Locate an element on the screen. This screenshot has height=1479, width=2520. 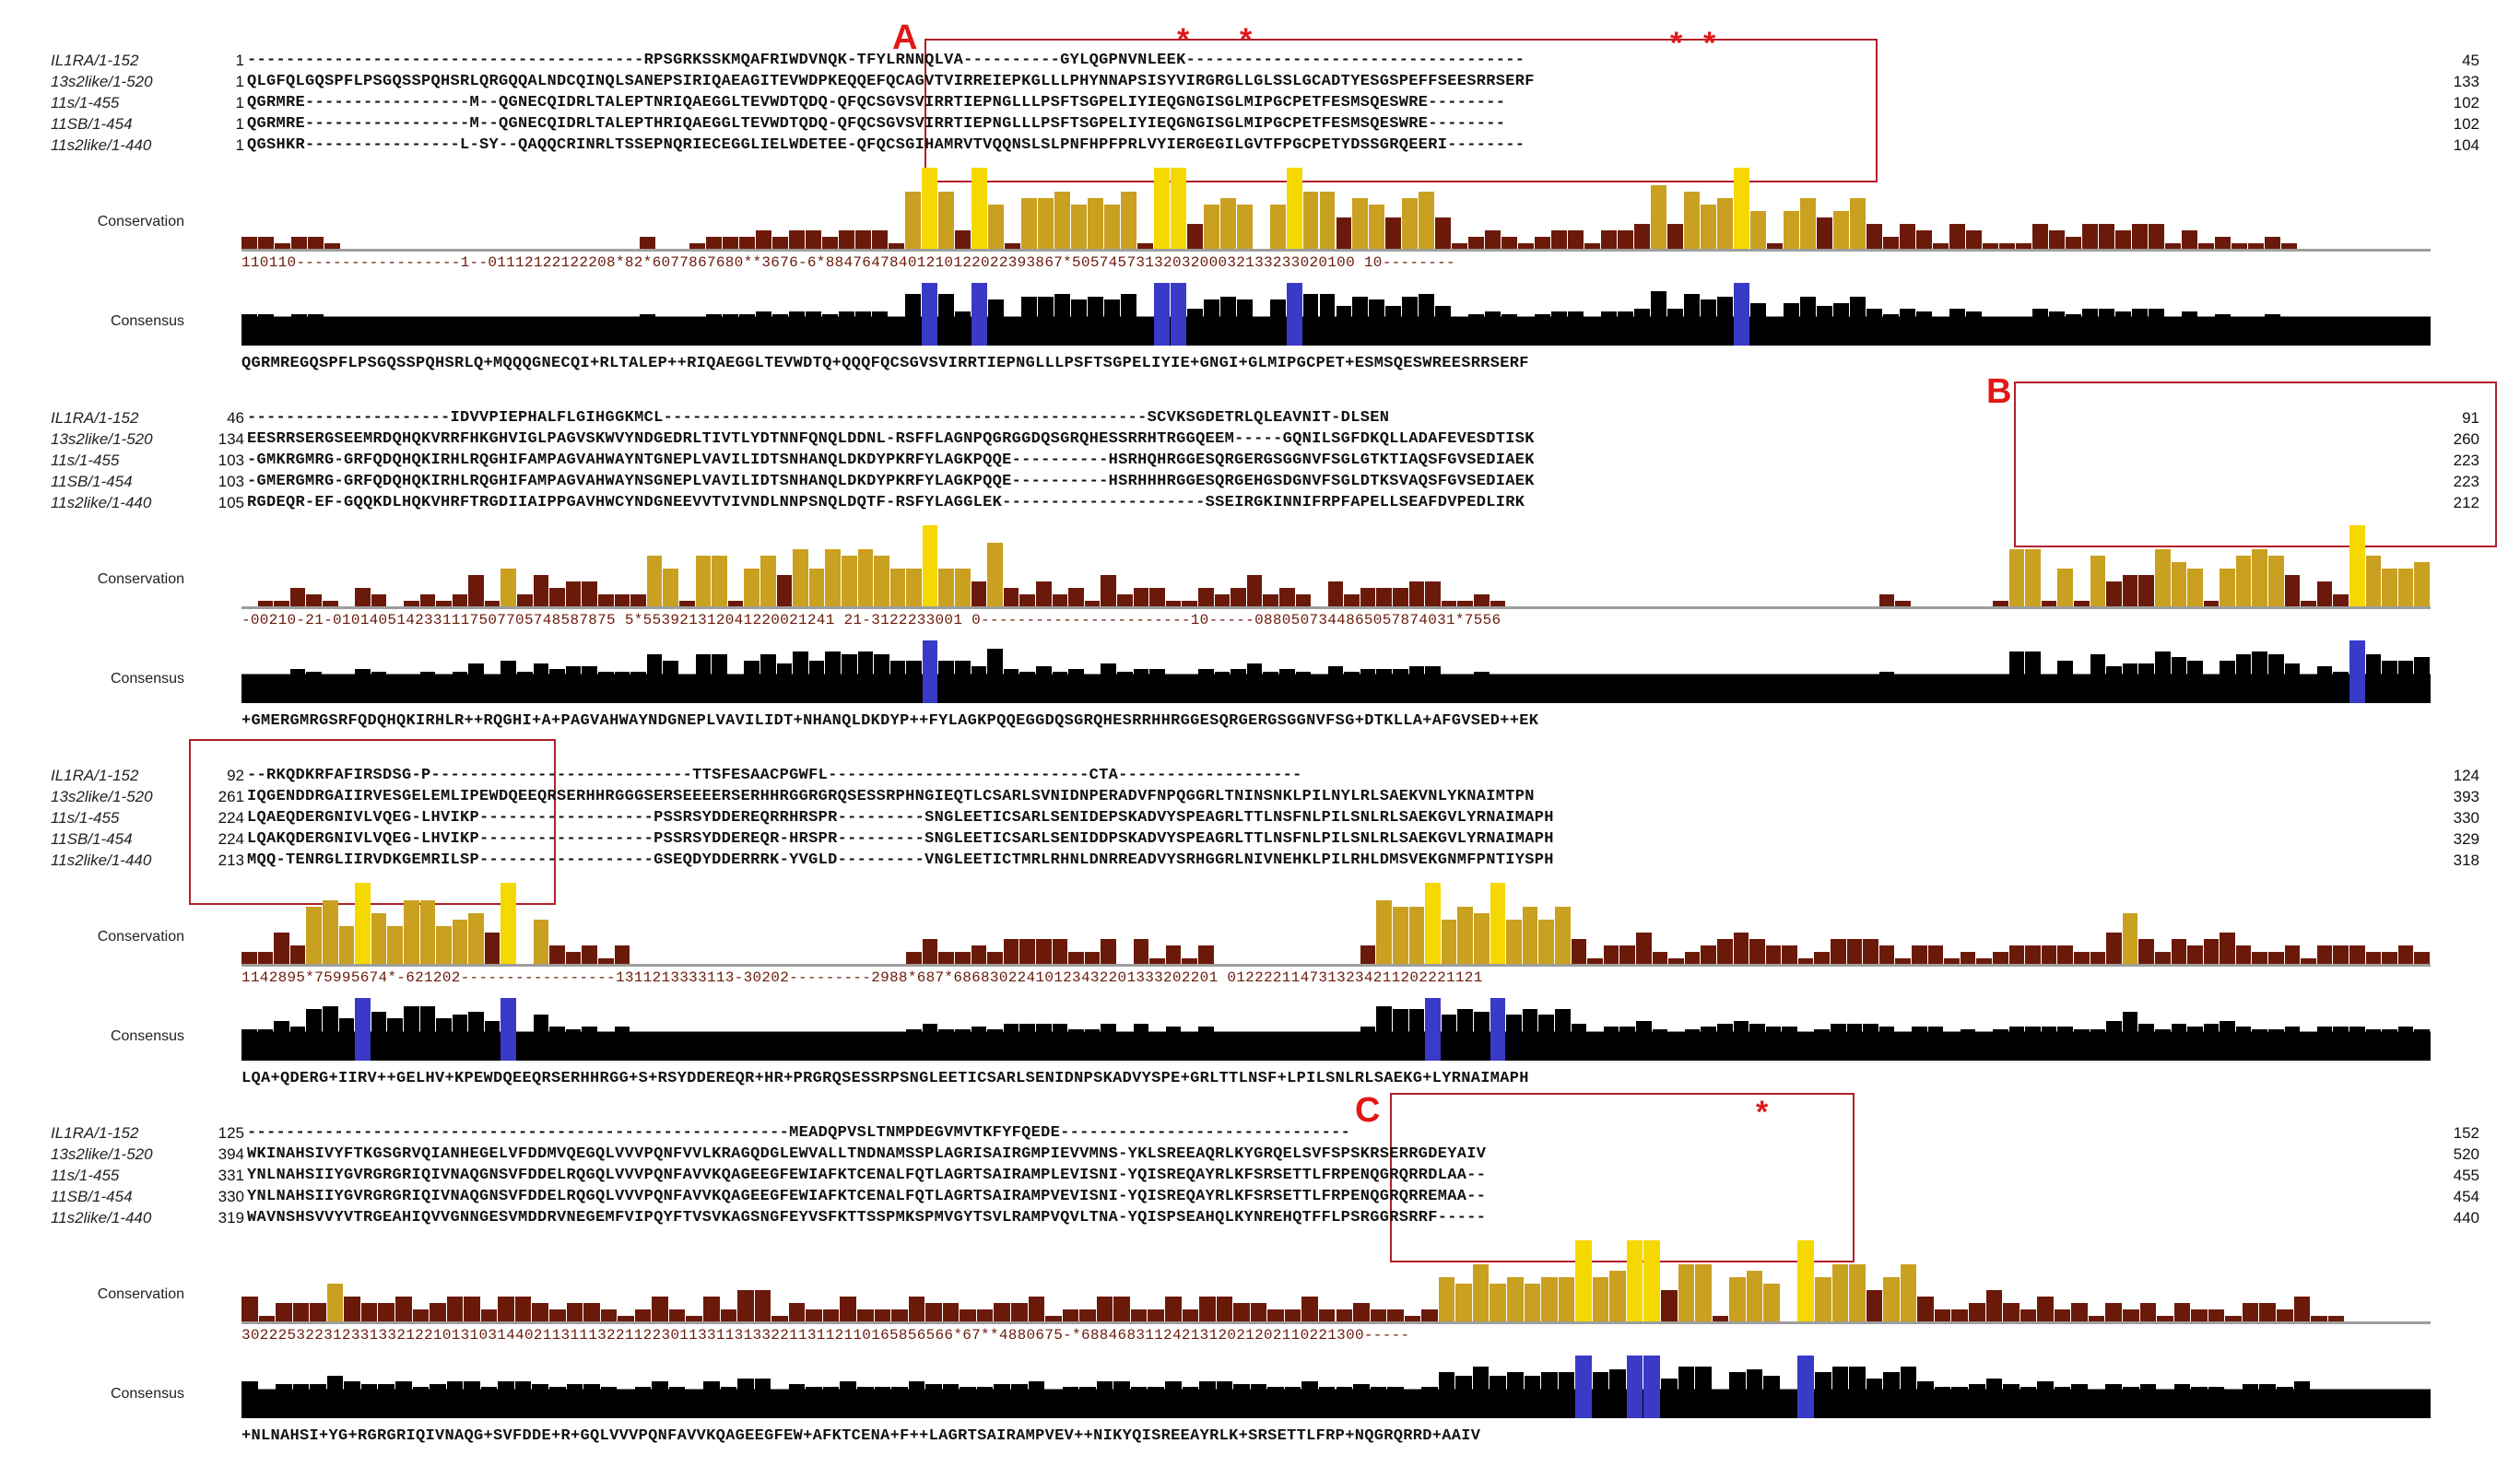
asterisk-marker: * is located at coordinates (1762, 1112).